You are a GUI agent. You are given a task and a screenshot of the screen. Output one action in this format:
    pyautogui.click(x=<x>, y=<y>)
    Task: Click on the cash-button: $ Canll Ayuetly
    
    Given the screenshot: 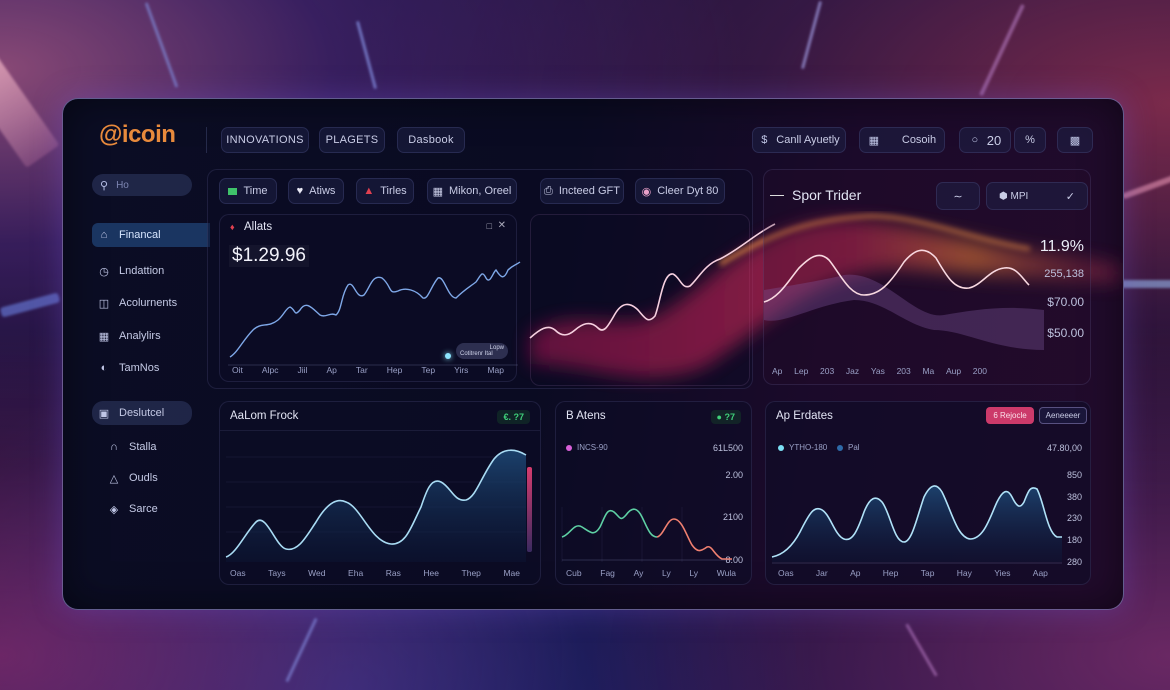 What is the action you would take?
    pyautogui.click(x=799, y=140)
    